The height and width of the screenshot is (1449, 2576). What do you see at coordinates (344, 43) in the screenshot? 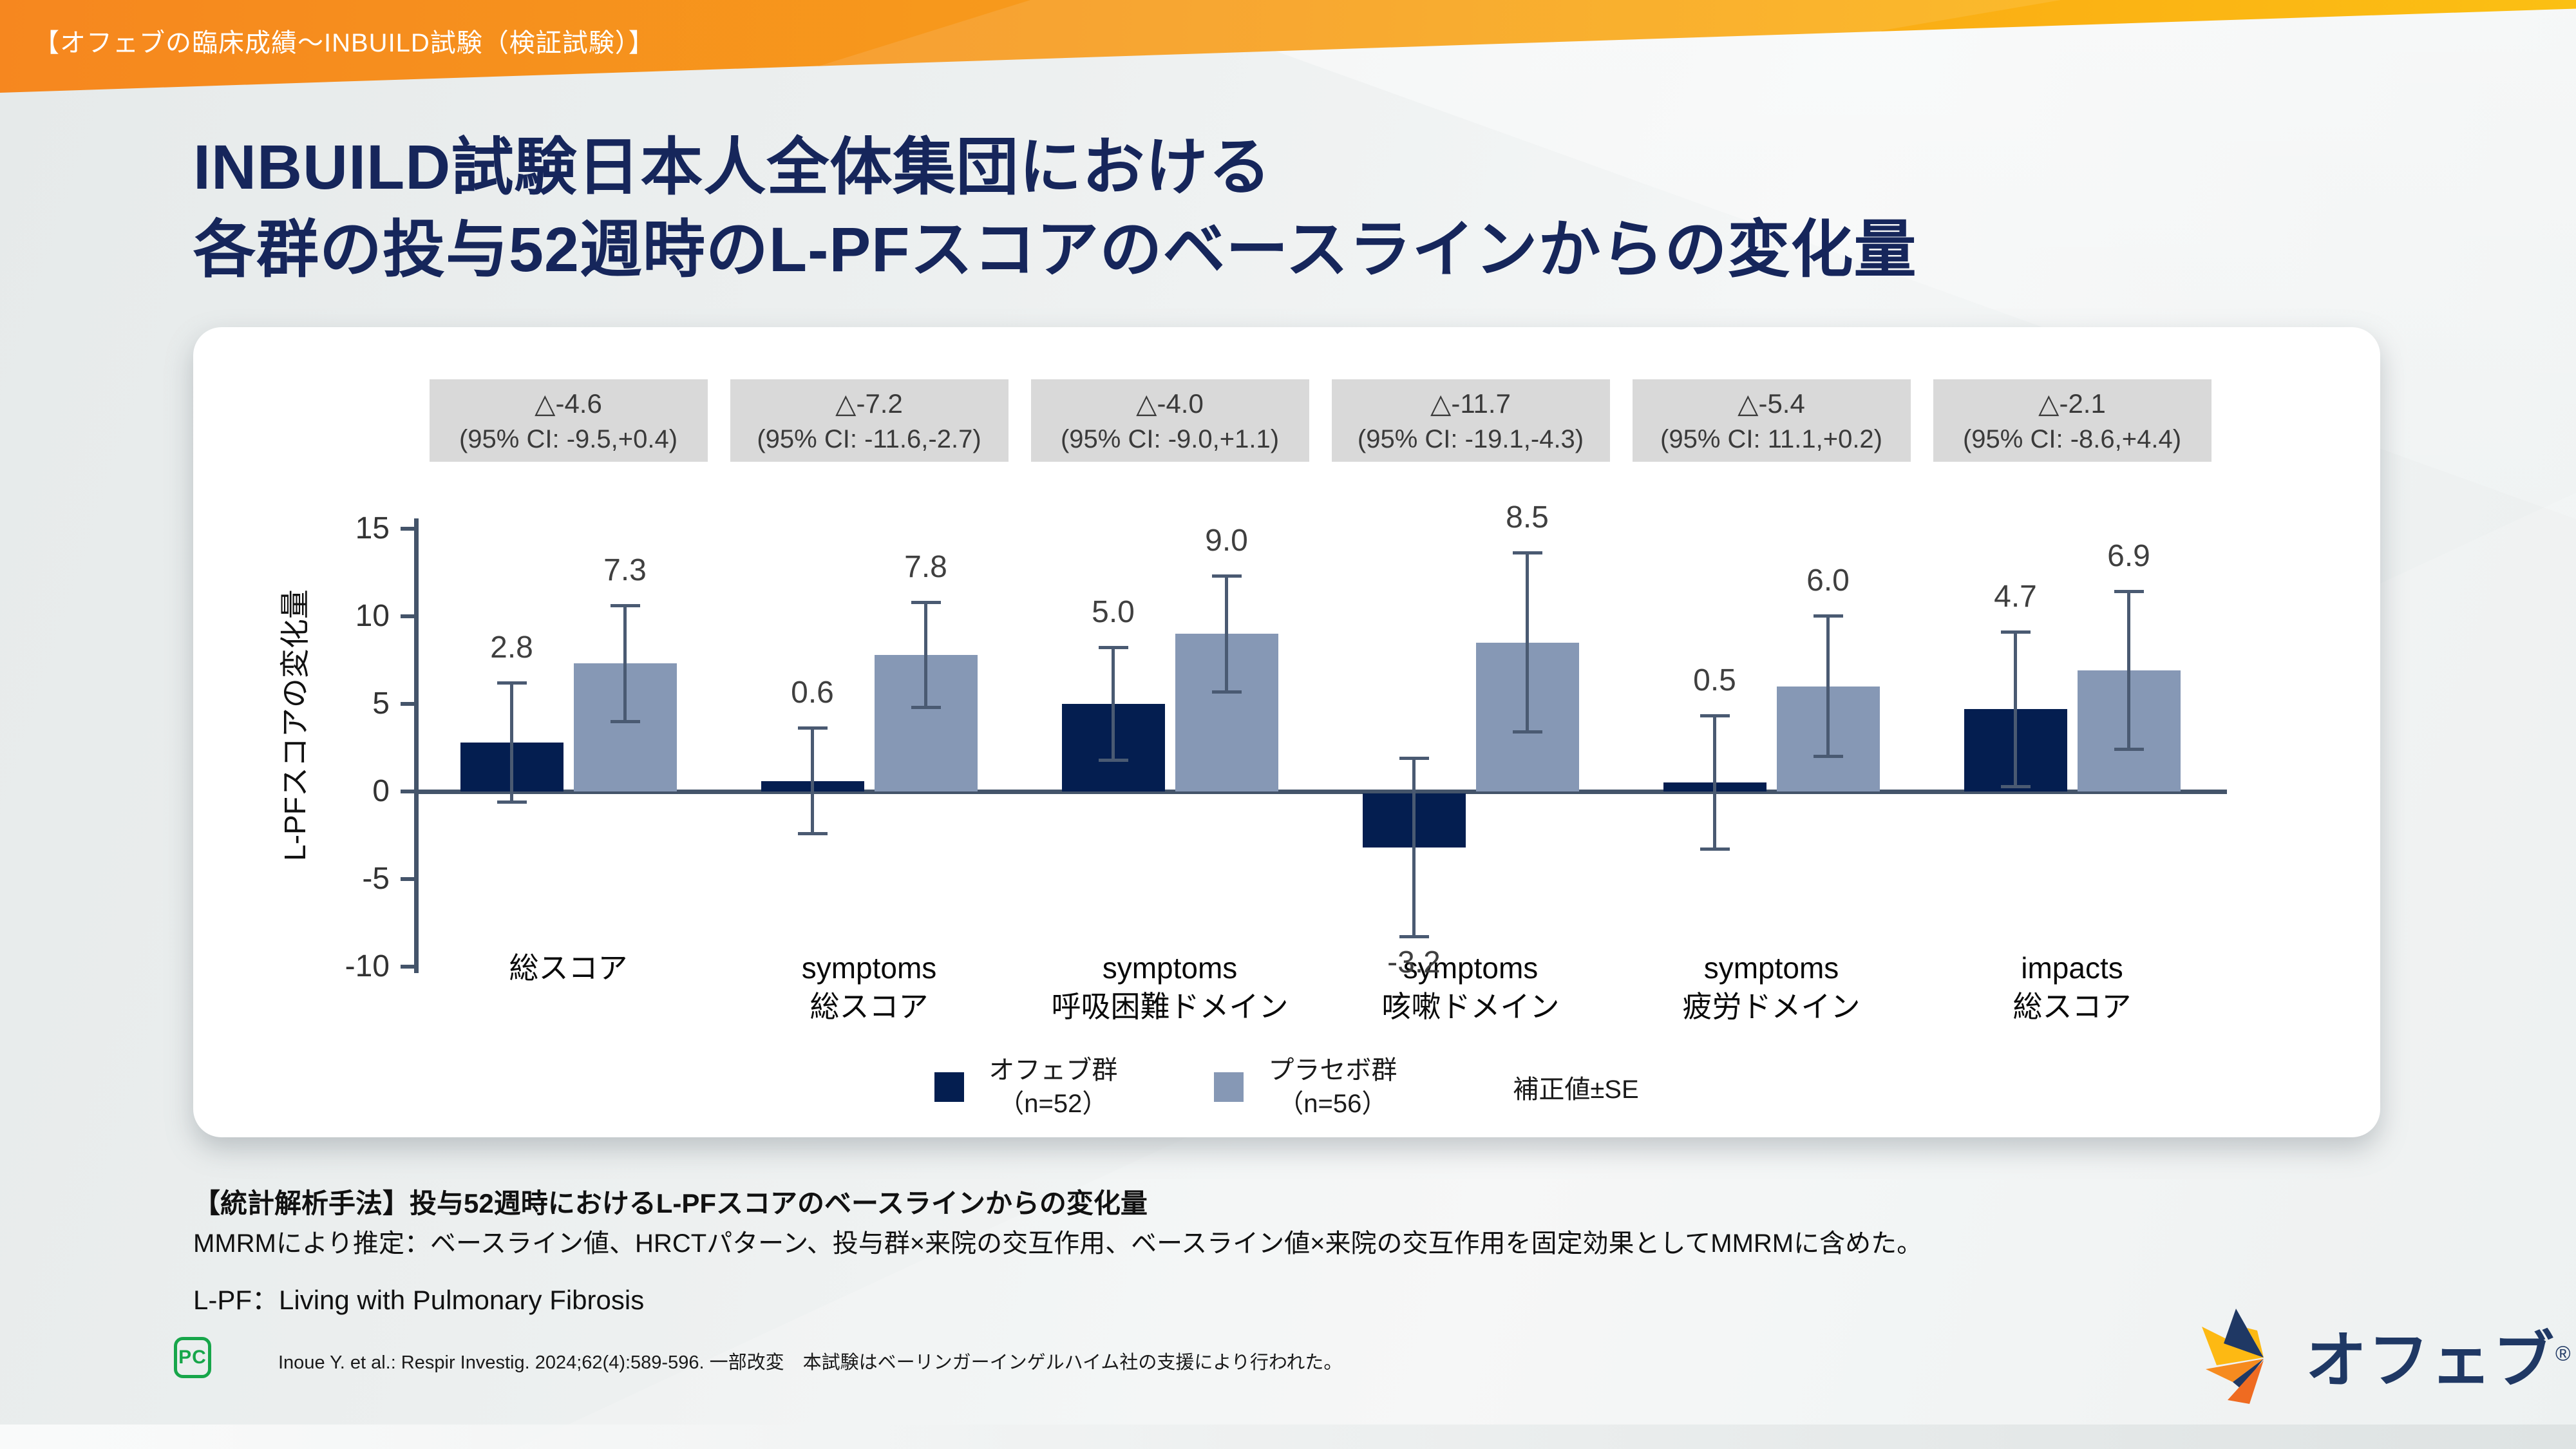
I see `header-tag: 【オフェブの臨床成績〜INBUILD試験（検証試験）】` at bounding box center [344, 43].